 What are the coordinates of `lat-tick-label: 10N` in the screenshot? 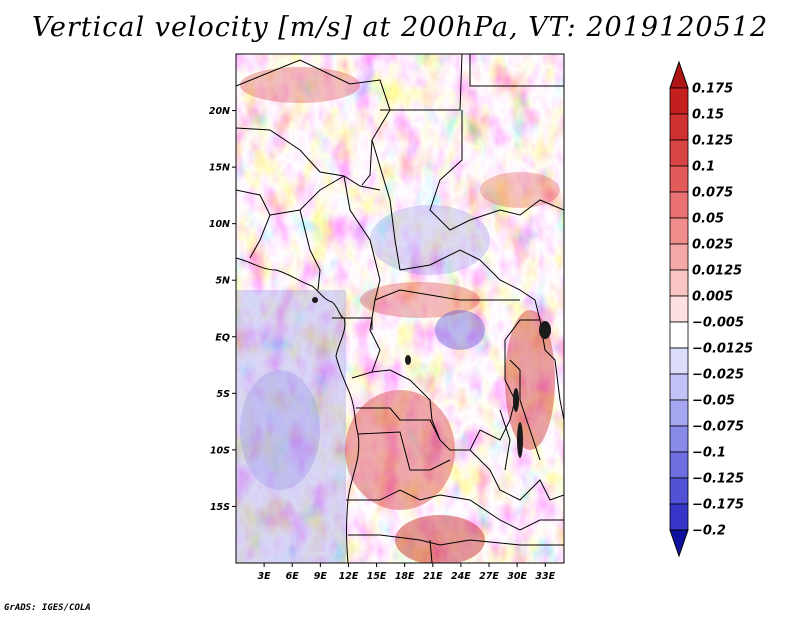 It's located at (219, 224).